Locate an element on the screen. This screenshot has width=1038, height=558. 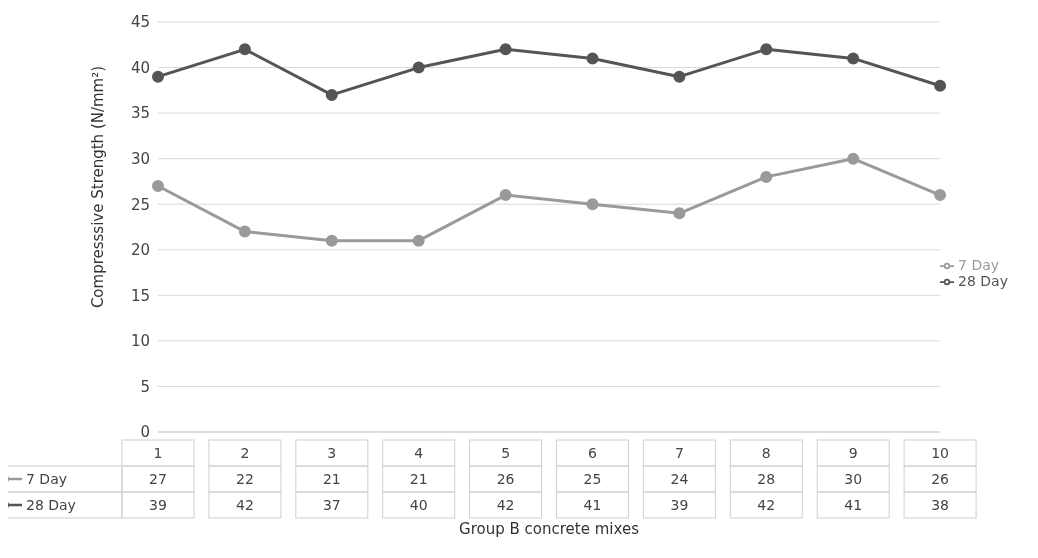
y-tick-label: 10 is located at coordinates (140, 341).